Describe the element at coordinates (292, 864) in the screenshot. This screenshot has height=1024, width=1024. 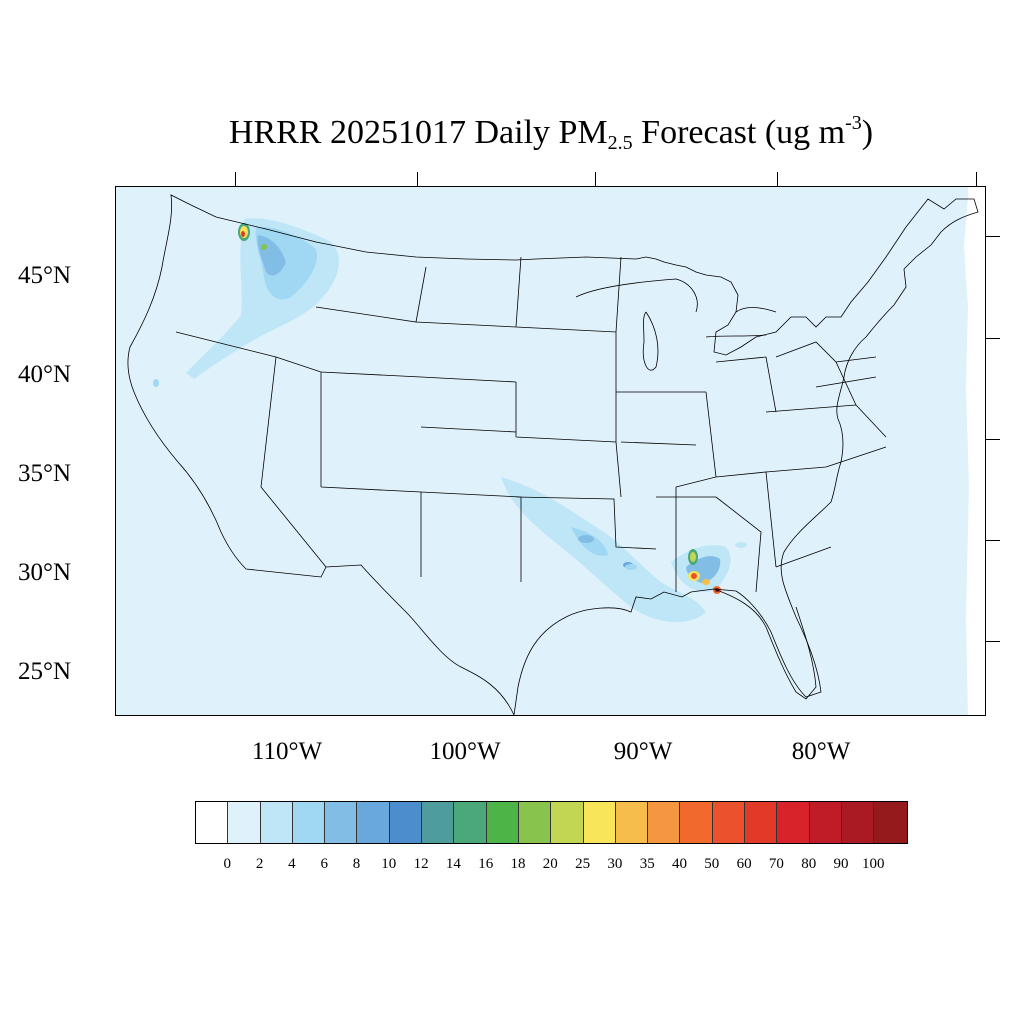
I see `colorbar-label: 4` at that location.